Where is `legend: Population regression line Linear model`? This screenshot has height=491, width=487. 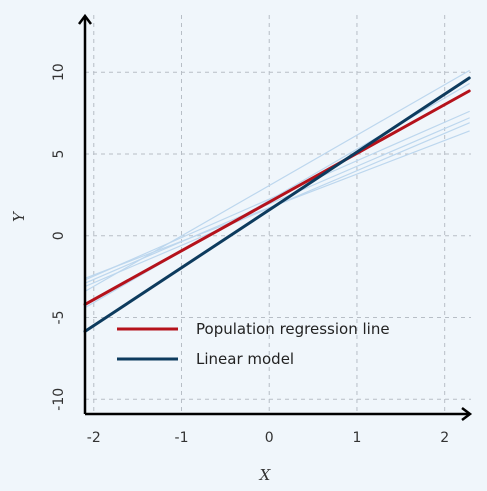 legend: Population regression line Linear model is located at coordinates (253, 344).